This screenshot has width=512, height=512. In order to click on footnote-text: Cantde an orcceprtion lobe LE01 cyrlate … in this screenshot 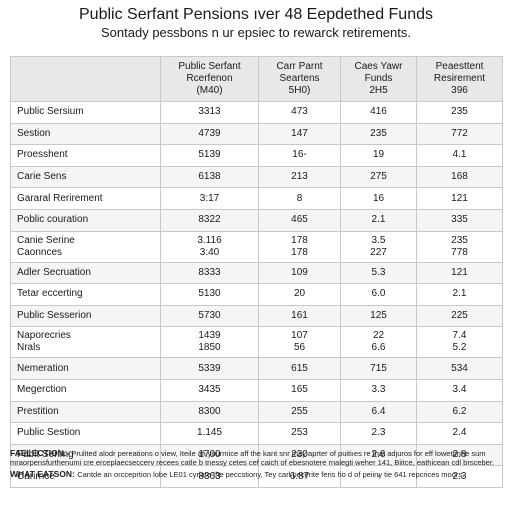, I will do `click(271, 475)`.